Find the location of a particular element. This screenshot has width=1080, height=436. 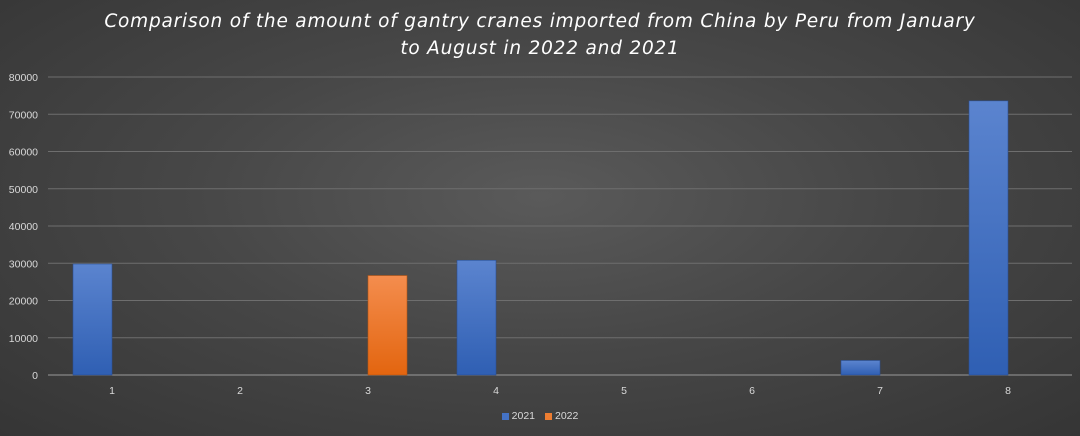

legend-swatch-2021 is located at coordinates (505, 416).